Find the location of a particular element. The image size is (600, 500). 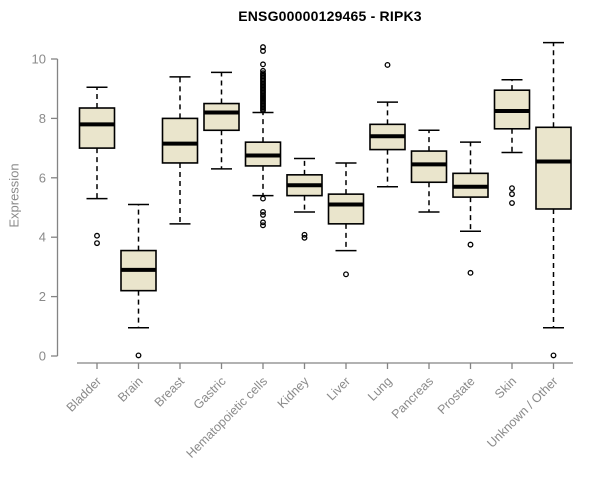

box-brain is located at coordinates (138, 281).